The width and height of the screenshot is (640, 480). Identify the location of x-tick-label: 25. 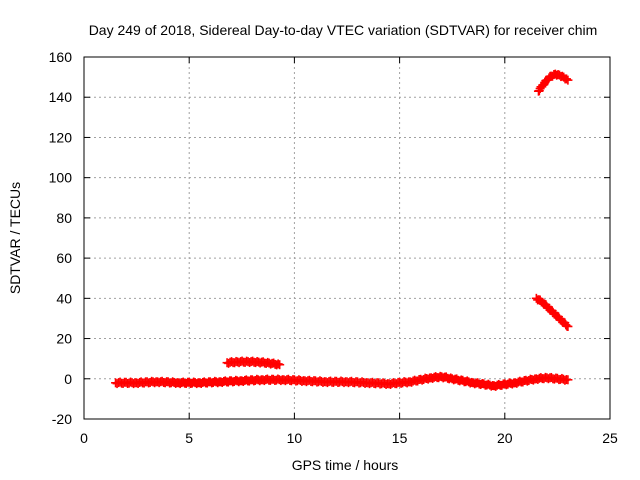
(610, 438).